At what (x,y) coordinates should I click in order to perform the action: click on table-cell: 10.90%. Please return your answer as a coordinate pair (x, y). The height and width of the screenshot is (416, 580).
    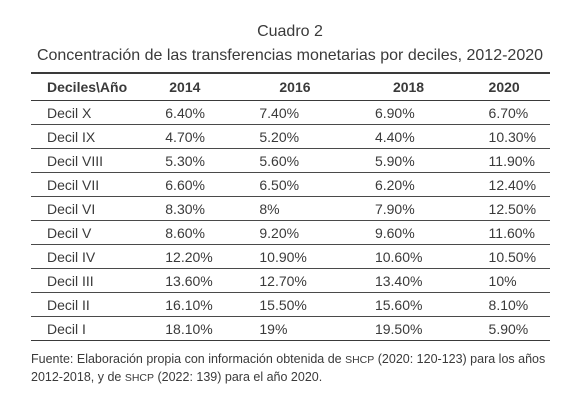
    Looking at the image, I should click on (317, 256).